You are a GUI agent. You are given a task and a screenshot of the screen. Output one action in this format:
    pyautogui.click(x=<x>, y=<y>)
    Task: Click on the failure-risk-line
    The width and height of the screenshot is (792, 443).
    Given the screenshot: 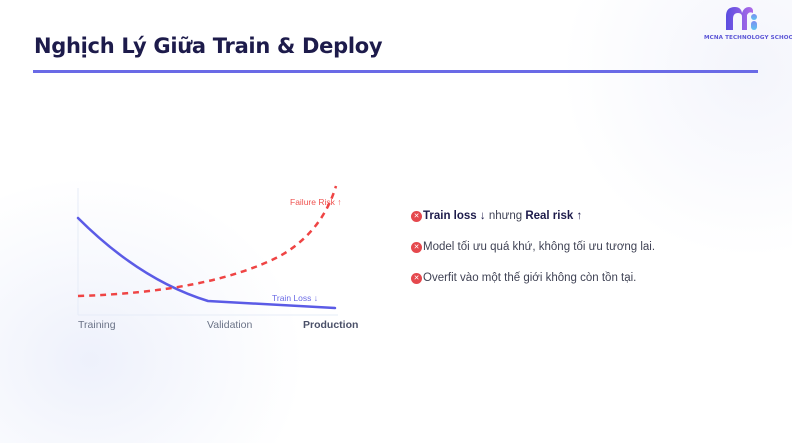 What is the action you would take?
    pyautogui.click(x=207, y=241)
    